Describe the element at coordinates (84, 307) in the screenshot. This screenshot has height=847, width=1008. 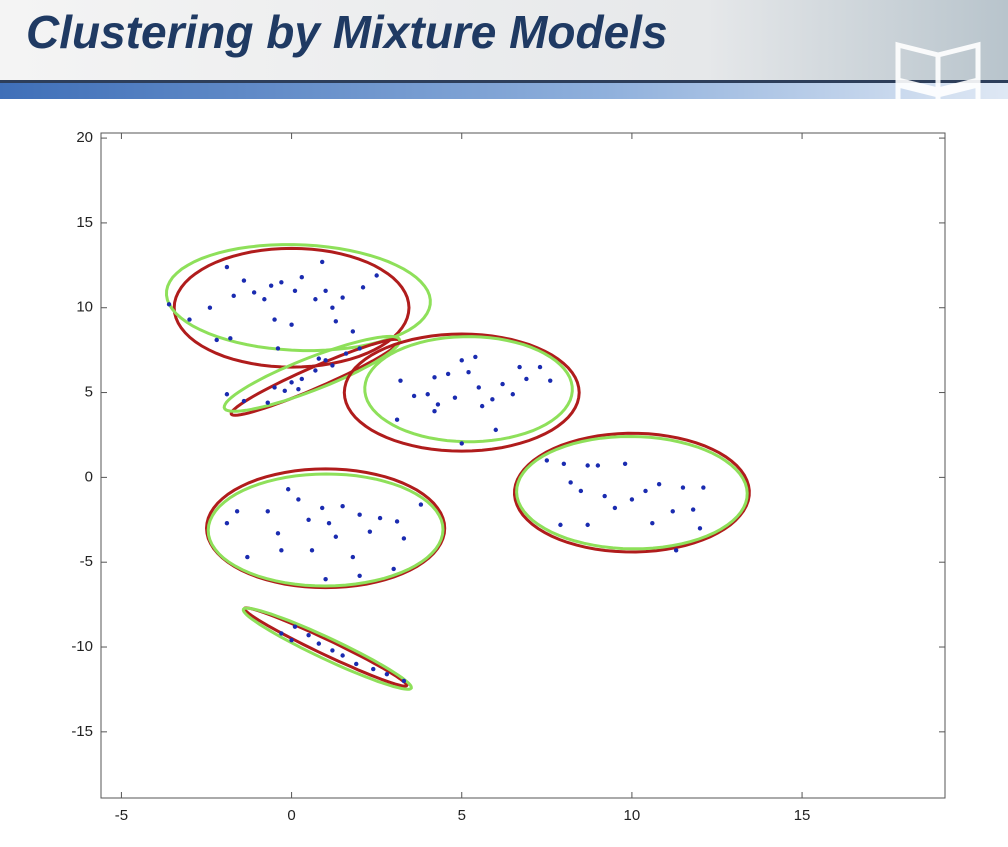
I see `y-tick-label: 10` at that location.